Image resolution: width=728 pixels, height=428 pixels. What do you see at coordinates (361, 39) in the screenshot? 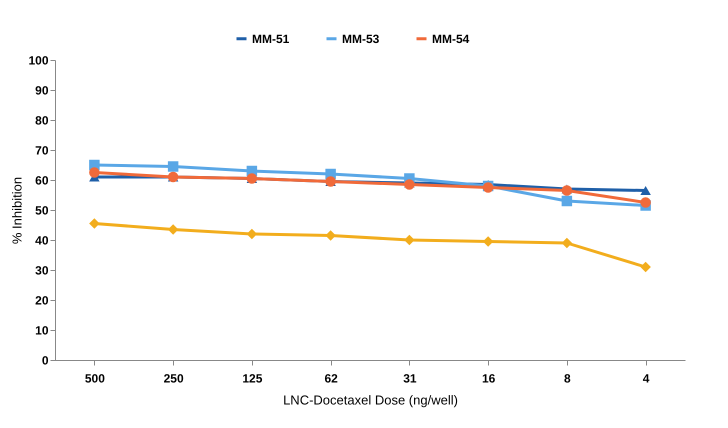
I see `legend-label: MM-53` at bounding box center [361, 39].